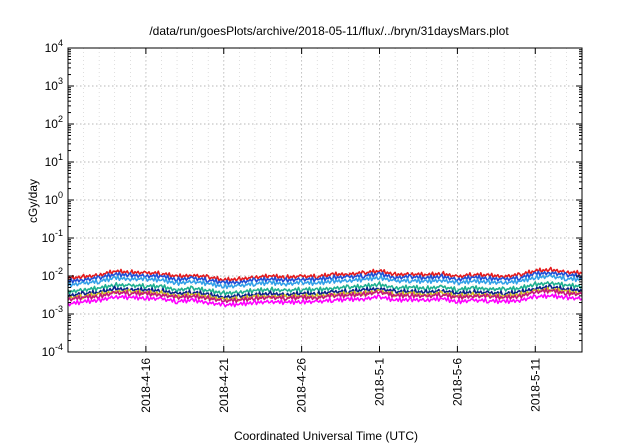  Describe the element at coordinates (302, 385) in the screenshot. I see `x-tick-label: 2018-4-26` at that location.